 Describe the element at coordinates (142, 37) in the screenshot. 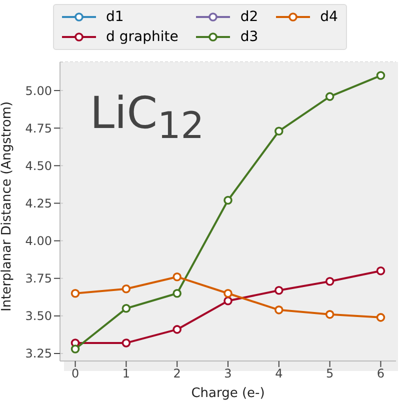

I see `legend-label: d graphite` at that location.